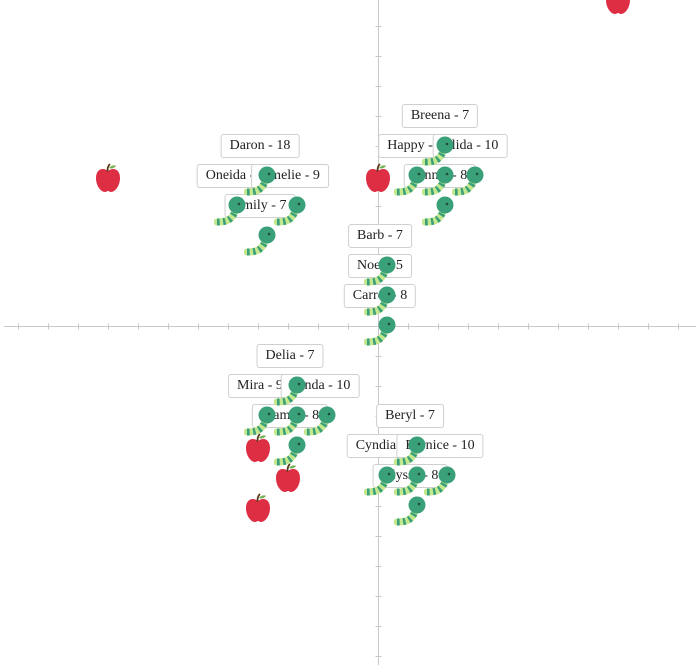 The height and width of the screenshot is (665, 696). I want to click on label-breena: Breena - 7, so click(440, 116).